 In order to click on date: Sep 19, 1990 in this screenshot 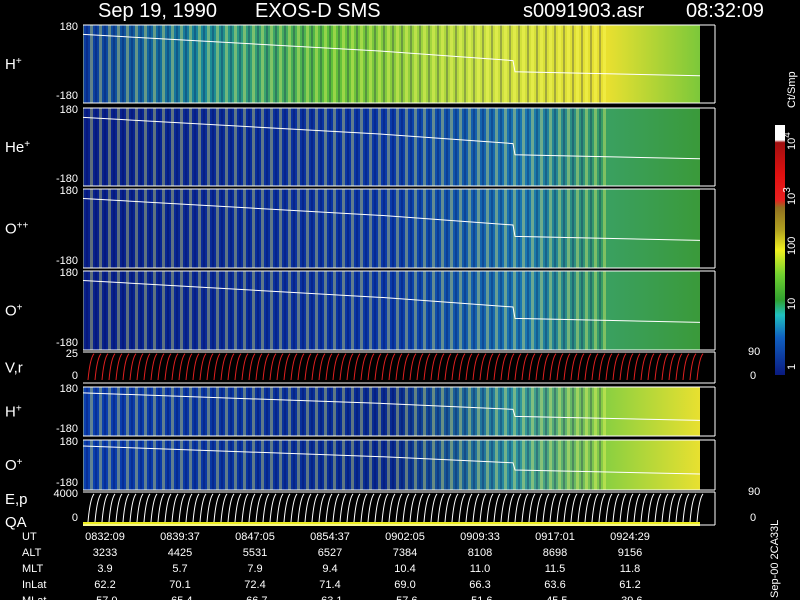, I will do `click(157, 11)`.